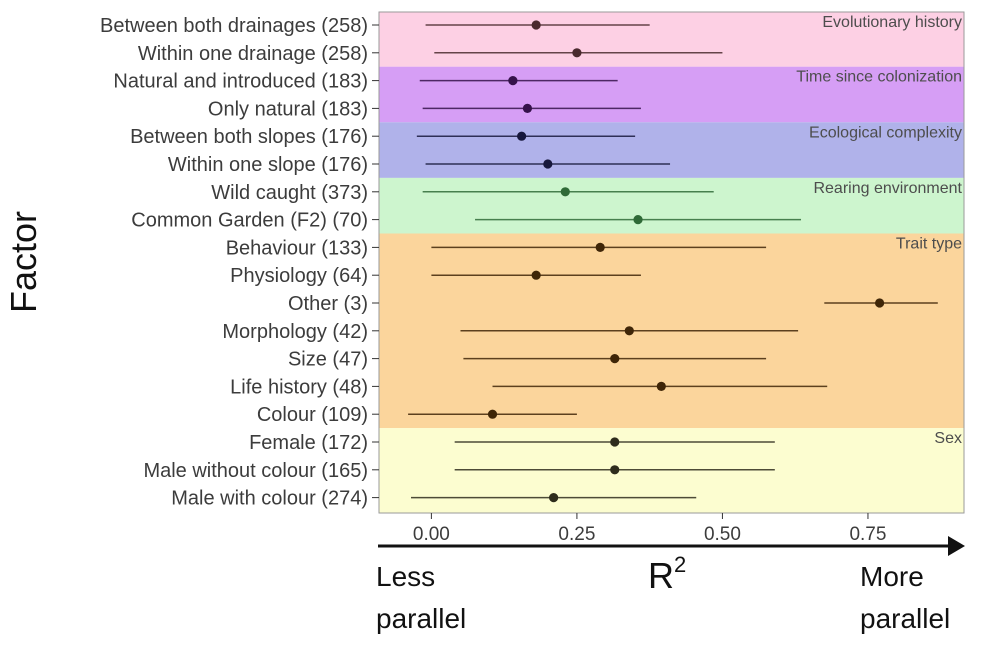  What do you see at coordinates (680, 564) in the screenshot?
I see `x-axis-title-superscript: 2` at bounding box center [680, 564].